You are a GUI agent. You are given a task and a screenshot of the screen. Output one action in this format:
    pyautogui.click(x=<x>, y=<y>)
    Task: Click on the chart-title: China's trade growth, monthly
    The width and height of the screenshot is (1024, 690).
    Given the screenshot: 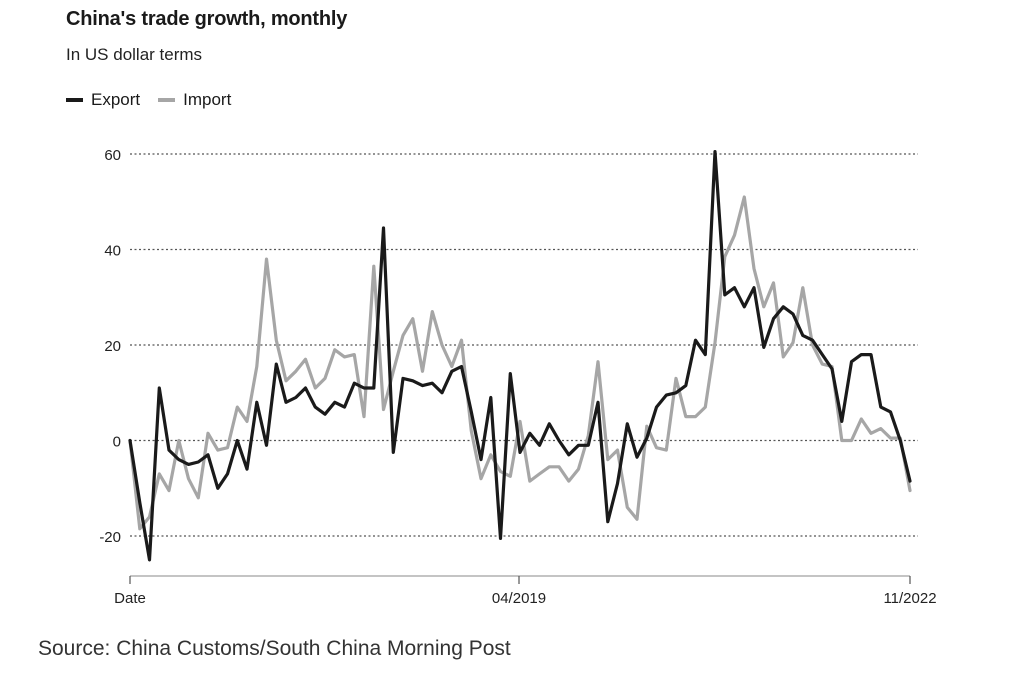 What is the action you would take?
    pyautogui.click(x=207, y=19)
    